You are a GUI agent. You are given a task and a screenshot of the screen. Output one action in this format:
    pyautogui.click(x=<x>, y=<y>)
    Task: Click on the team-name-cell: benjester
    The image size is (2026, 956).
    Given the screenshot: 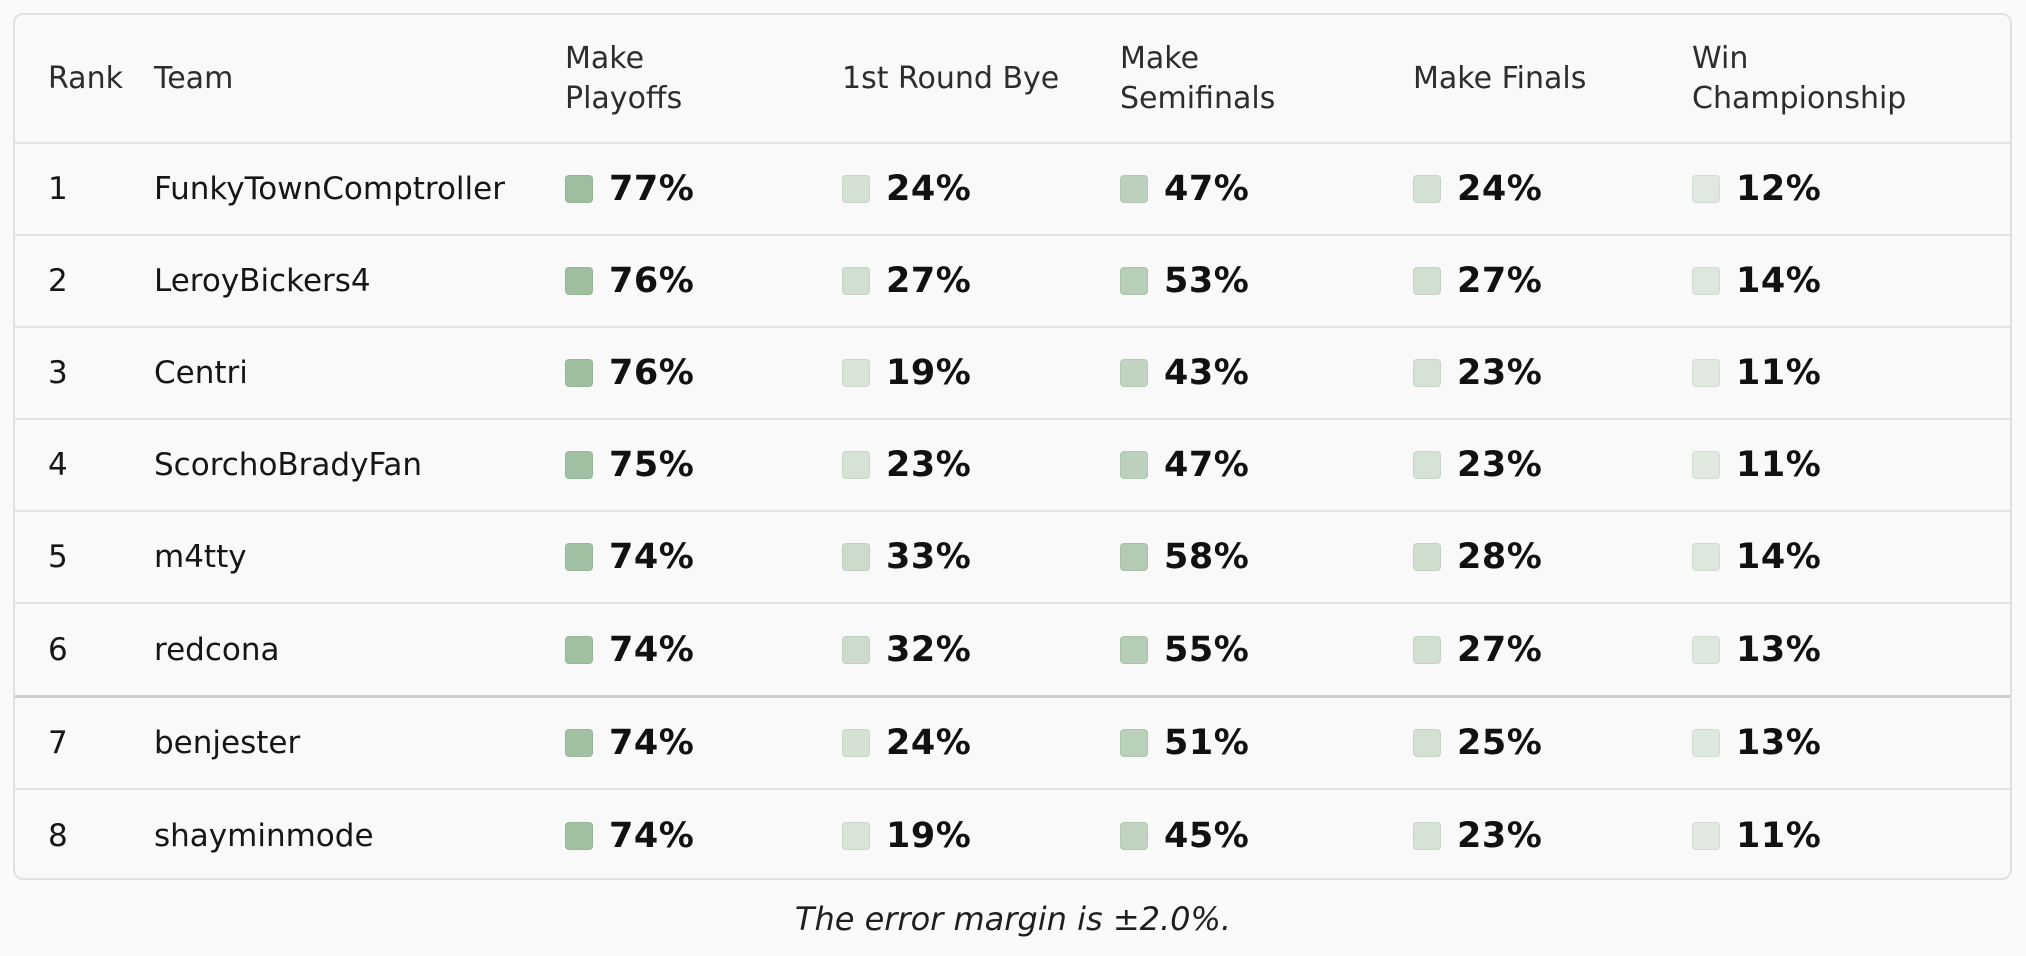 What is the action you would take?
    pyautogui.click(x=227, y=743)
    